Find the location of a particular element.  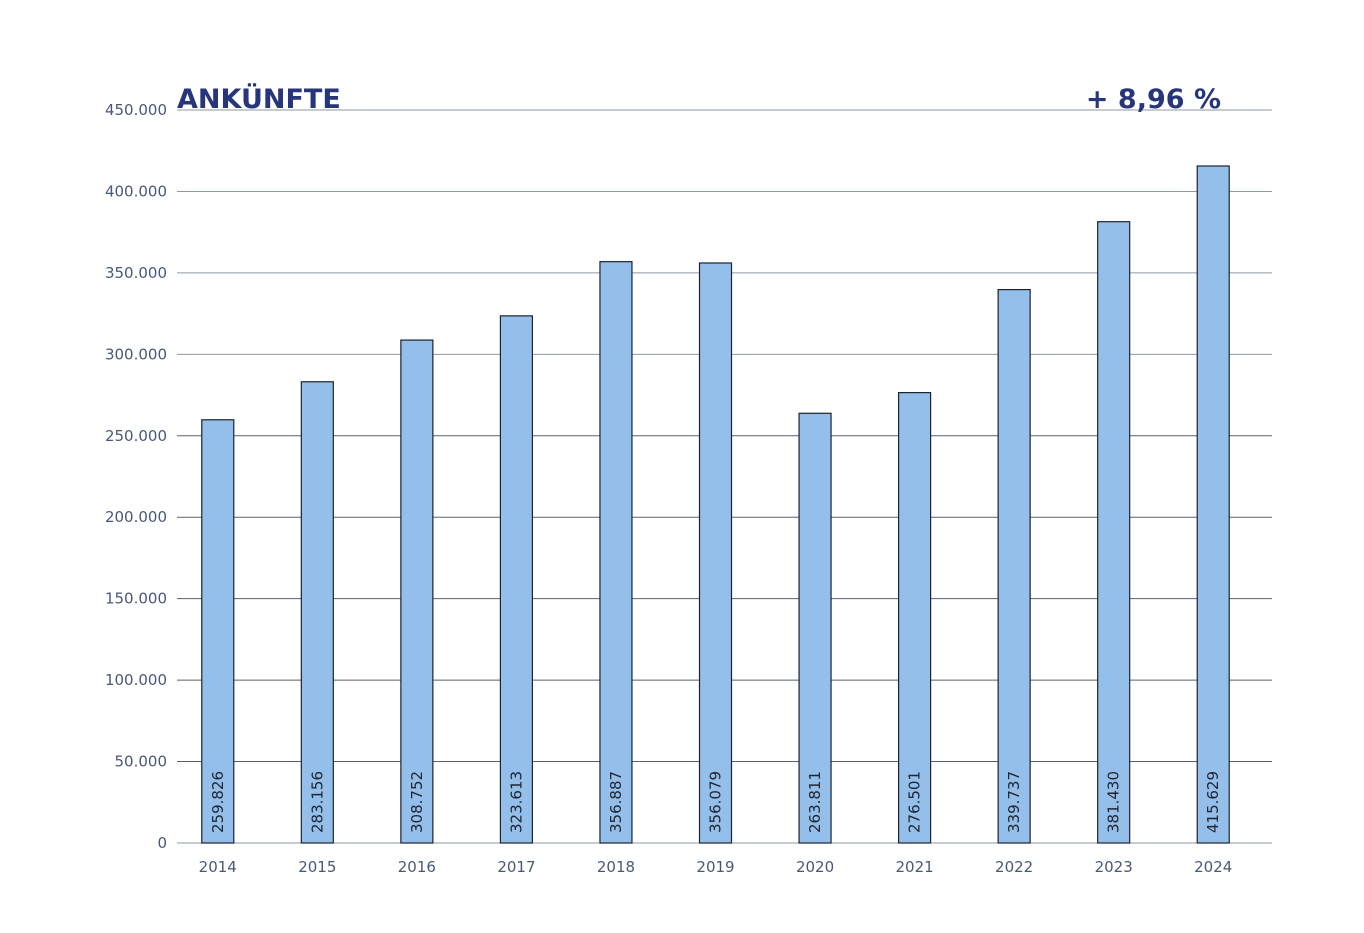

y-tick-label: 400.000 is located at coordinates (136, 191).